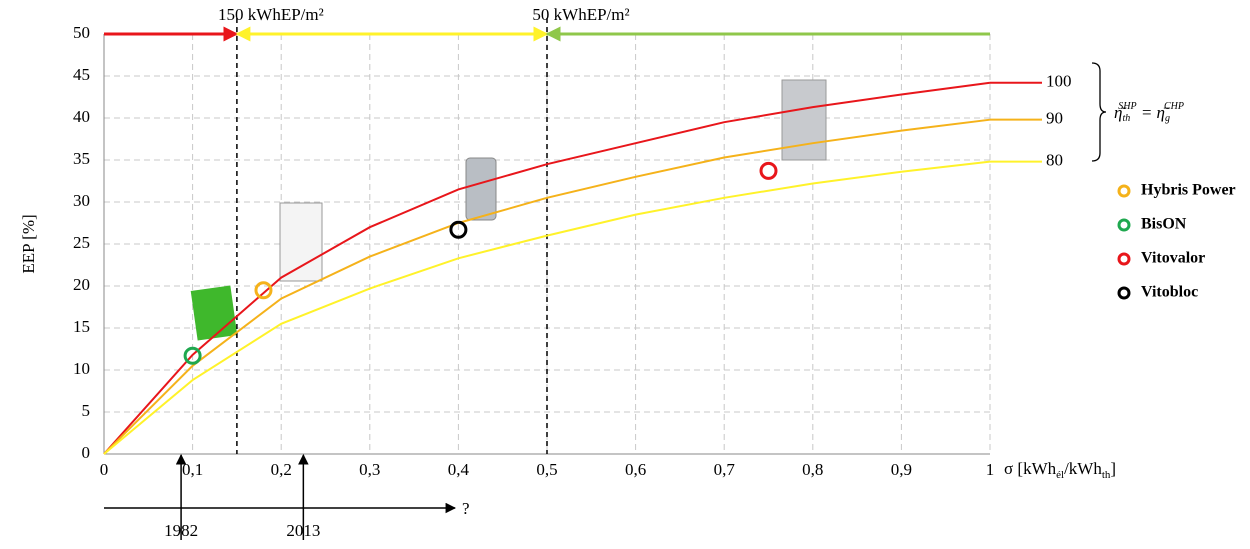  I want to click on formula-part: =, so click(1147, 112).